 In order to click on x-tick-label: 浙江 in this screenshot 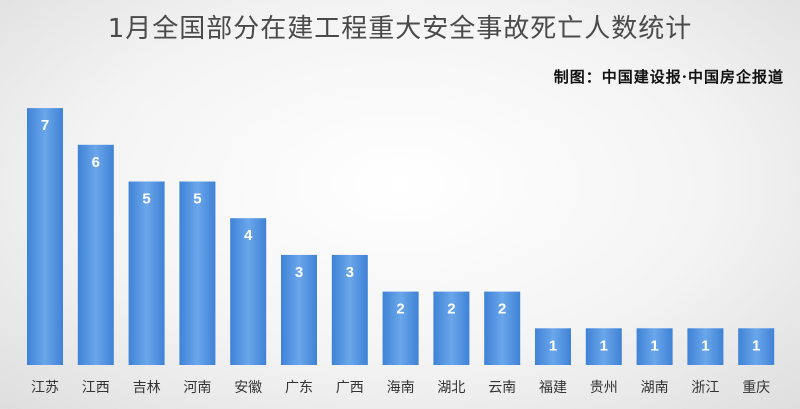, I will do `click(705, 388)`.